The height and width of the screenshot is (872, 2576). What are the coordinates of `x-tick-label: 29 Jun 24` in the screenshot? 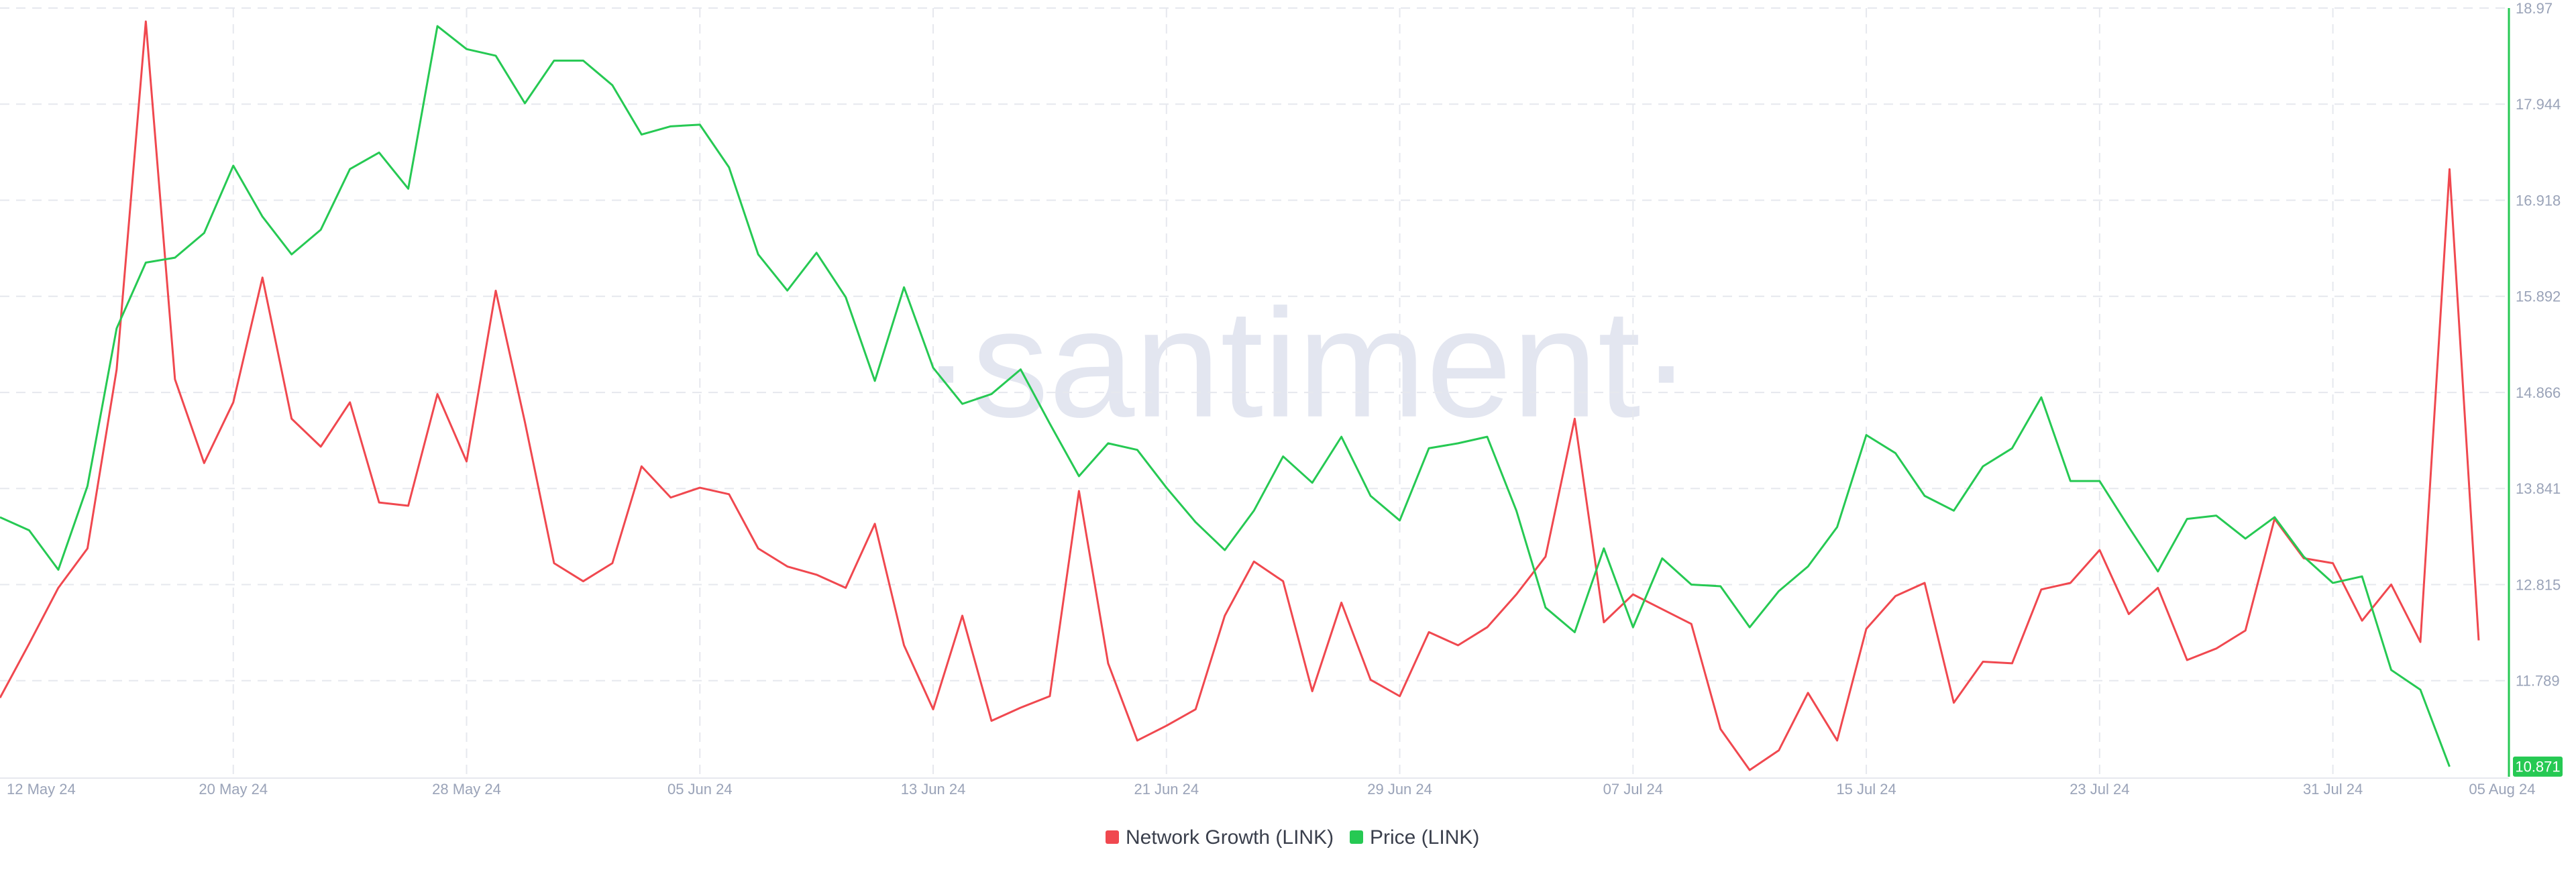 It's located at (1399, 790).